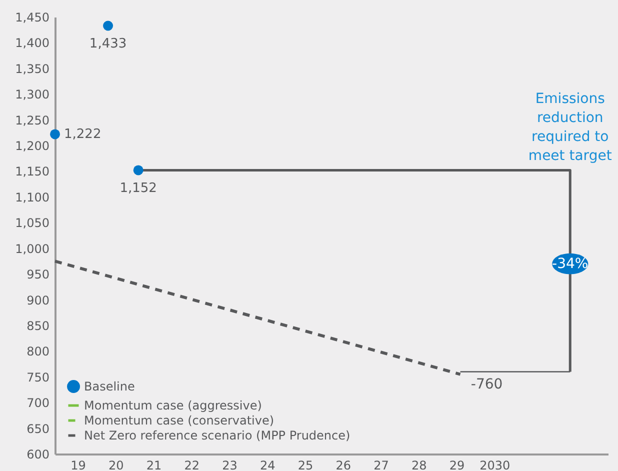 This screenshot has height=471, width=618. What do you see at coordinates (83, 134) in the screenshot?
I see `data-label: 1,222` at bounding box center [83, 134].